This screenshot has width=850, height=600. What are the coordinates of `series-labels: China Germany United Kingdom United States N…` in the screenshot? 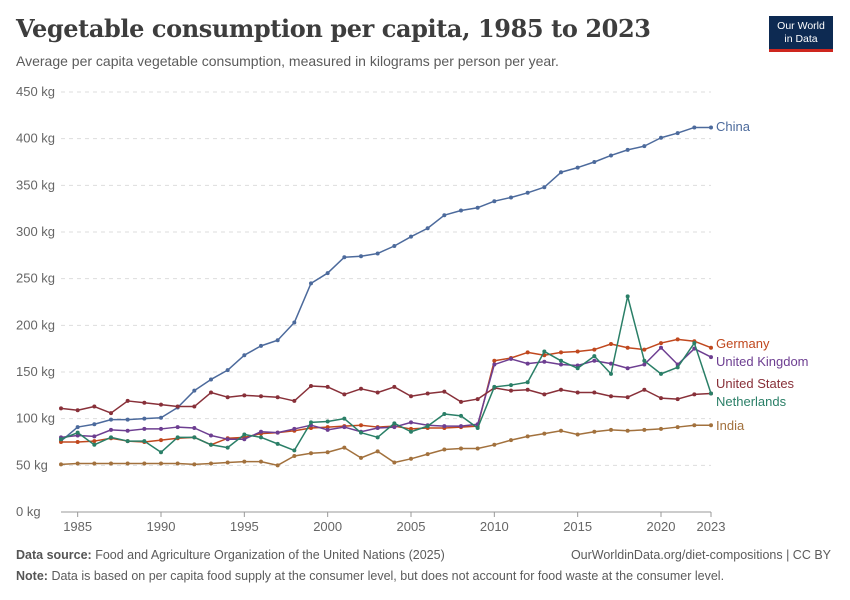 It's located at (762, 276).